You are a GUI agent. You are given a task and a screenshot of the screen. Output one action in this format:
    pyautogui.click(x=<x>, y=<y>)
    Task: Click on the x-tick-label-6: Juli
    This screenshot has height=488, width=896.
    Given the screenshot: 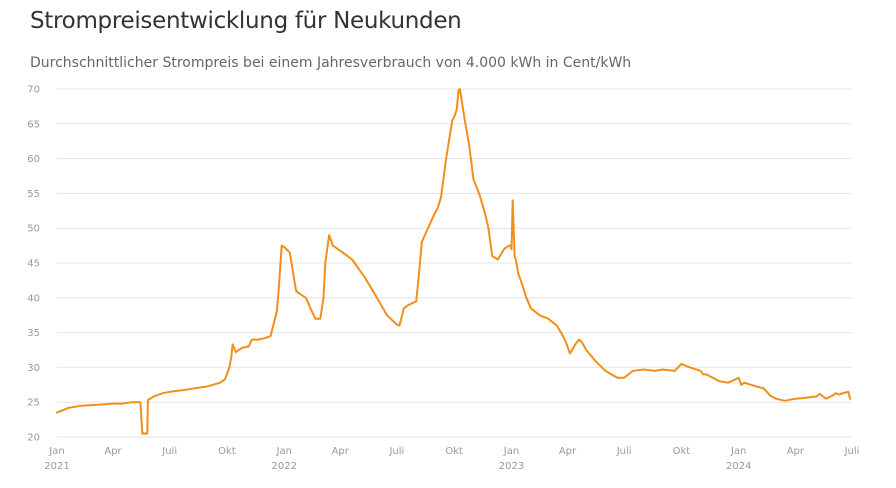 What is the action you would take?
    pyautogui.click(x=396, y=451)
    